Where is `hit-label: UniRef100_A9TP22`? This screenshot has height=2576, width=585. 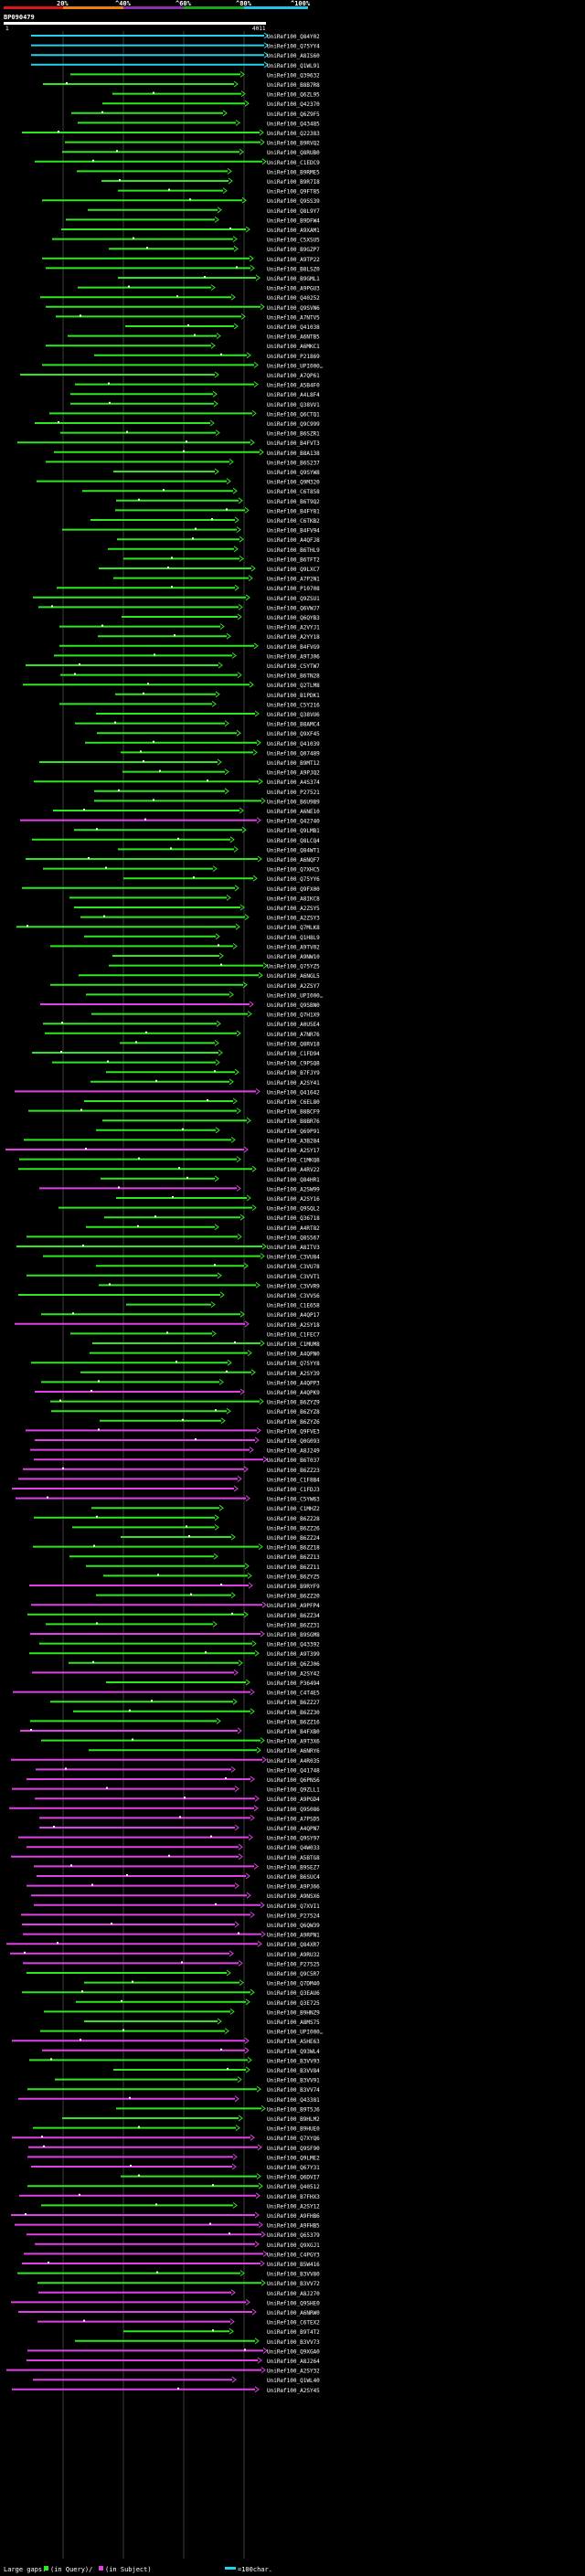
hit-label: UniRef100_A9TP22 is located at coordinates (294, 260).